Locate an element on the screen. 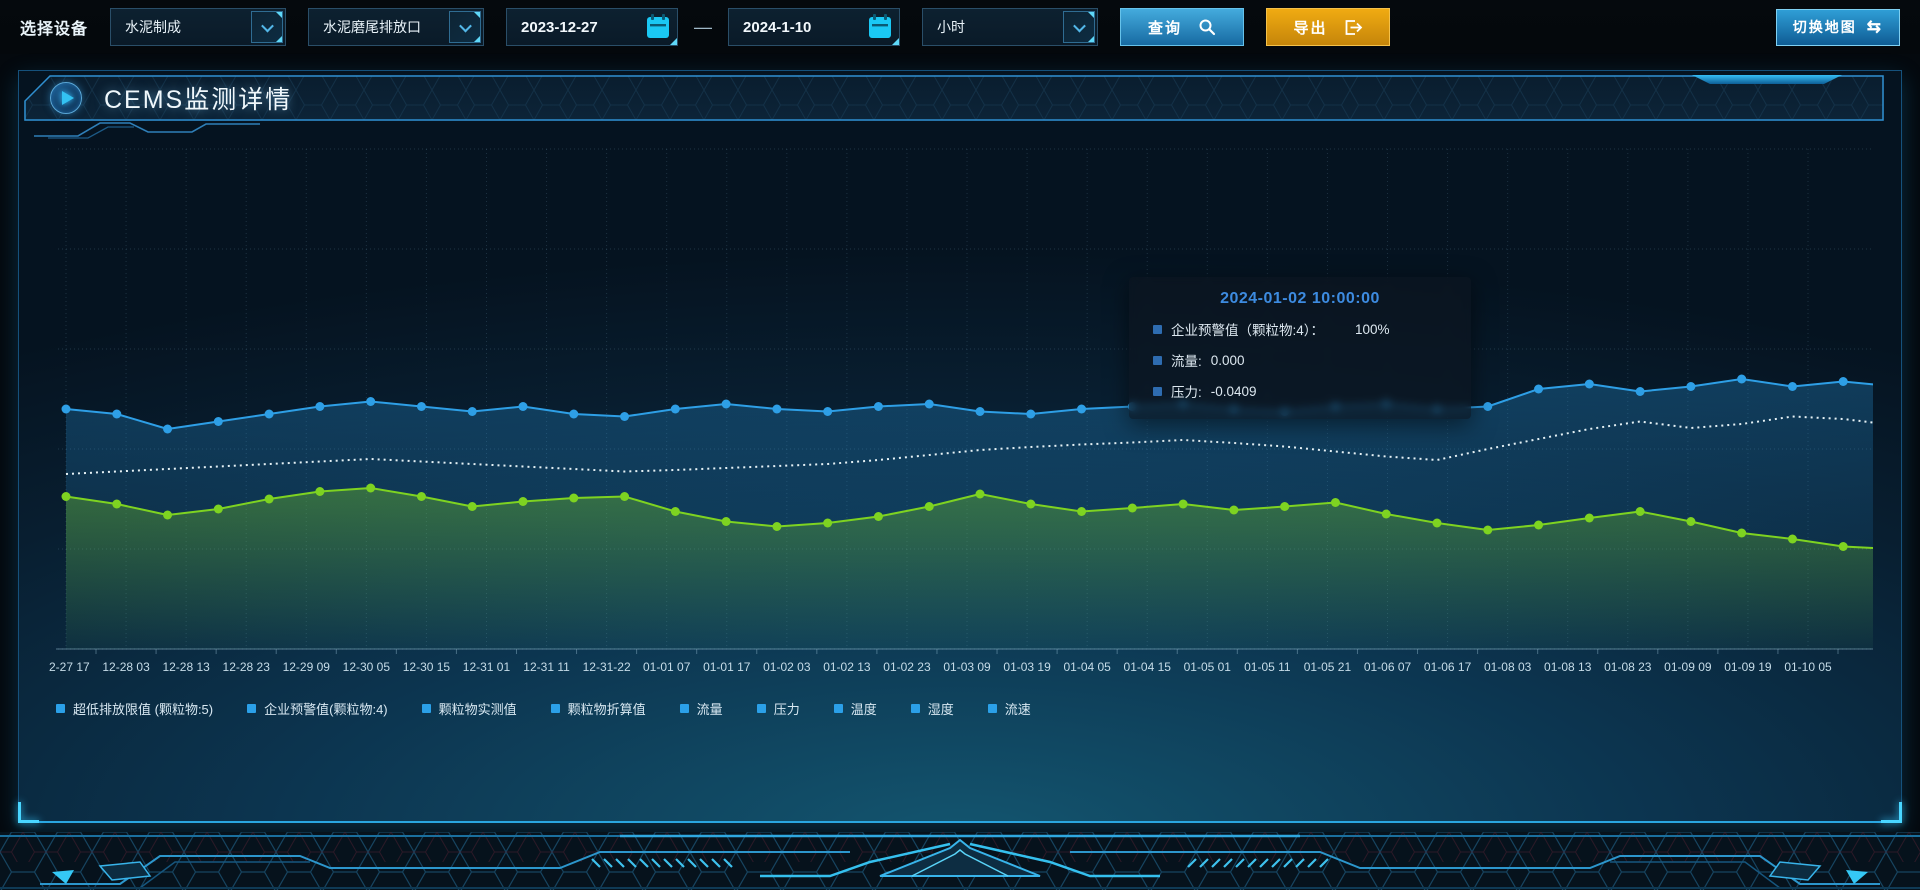 This screenshot has height=890, width=1920. legend-item: 企业预警值(颗粒物:4) is located at coordinates (317, 708).